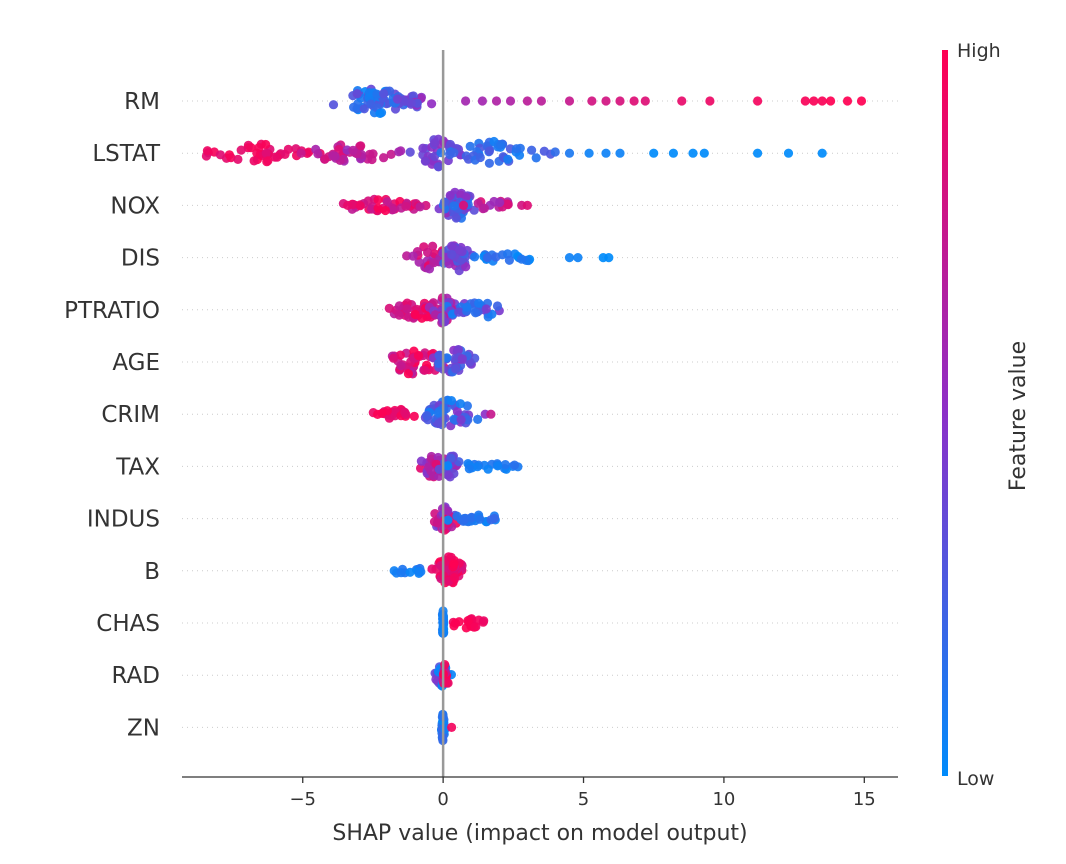 The image size is (1066, 864). Describe the element at coordinates (142, 102) in the screenshot. I see `feature-label-rm: RM` at that location.